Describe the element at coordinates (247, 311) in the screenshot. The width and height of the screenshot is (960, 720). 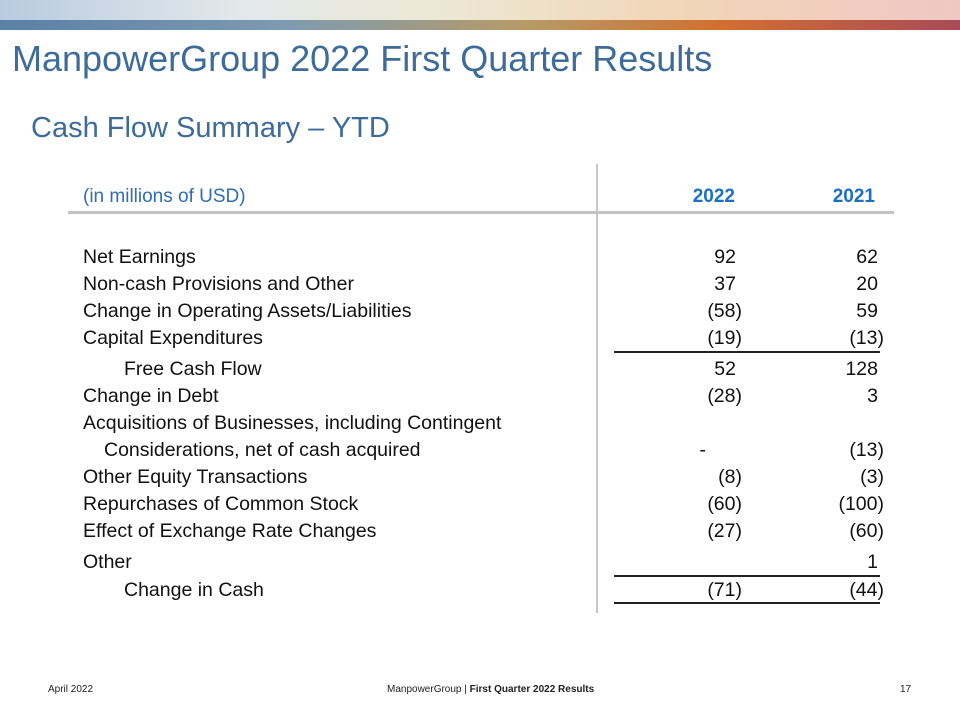
I see `row-label: Change in Operating Assets/Liabilities` at that location.